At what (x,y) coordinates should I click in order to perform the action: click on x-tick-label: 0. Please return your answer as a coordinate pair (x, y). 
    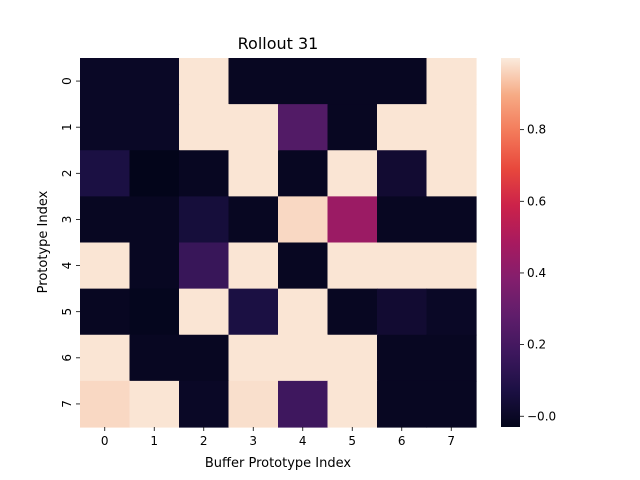
    Looking at the image, I should click on (105, 441).